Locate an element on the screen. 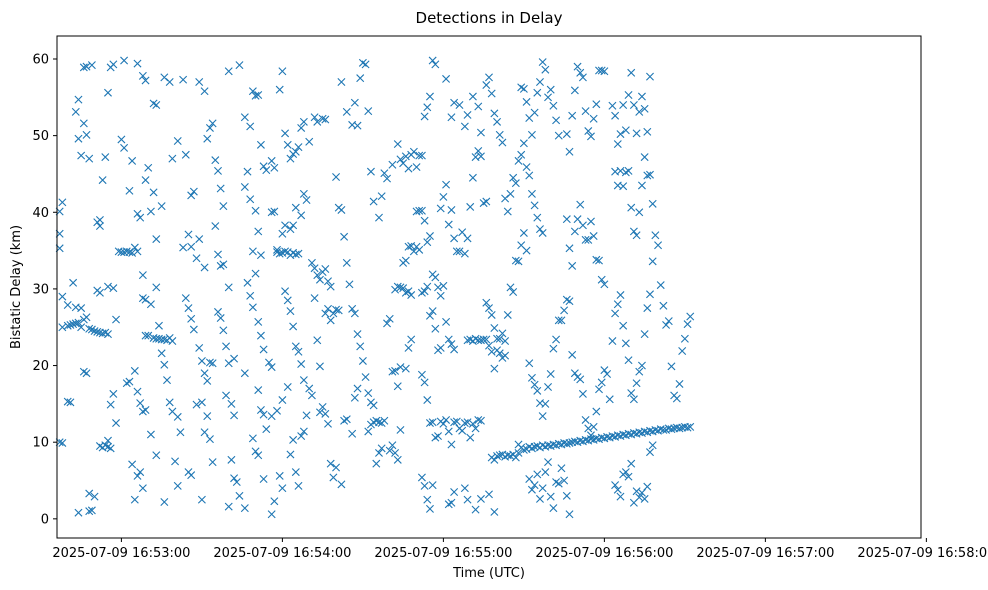  x-tick-label: 2025-07-09 16:53:00 is located at coordinates (121, 553).